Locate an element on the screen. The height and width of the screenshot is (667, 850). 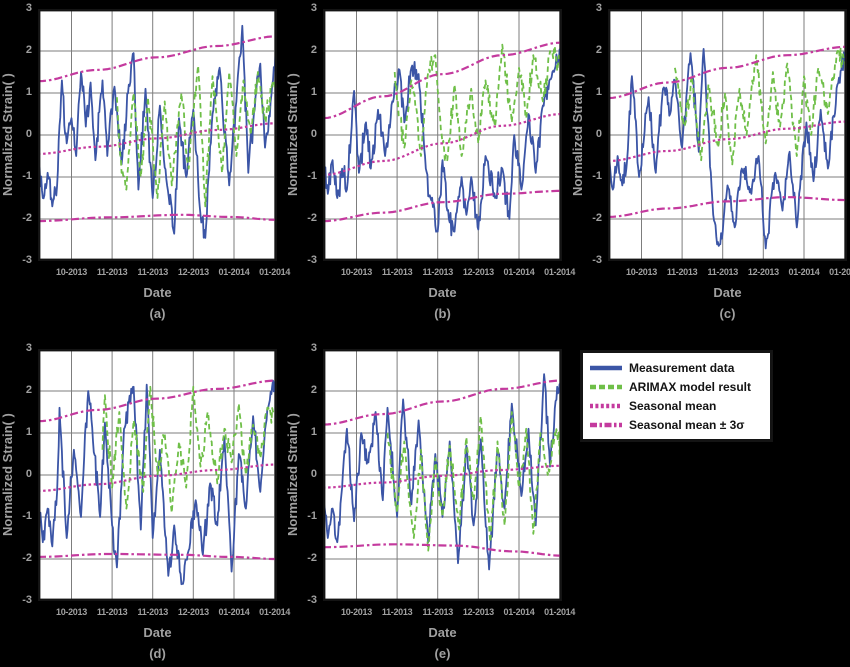
legend-item-2: Seasonal mean is located at coordinates (676, 405).